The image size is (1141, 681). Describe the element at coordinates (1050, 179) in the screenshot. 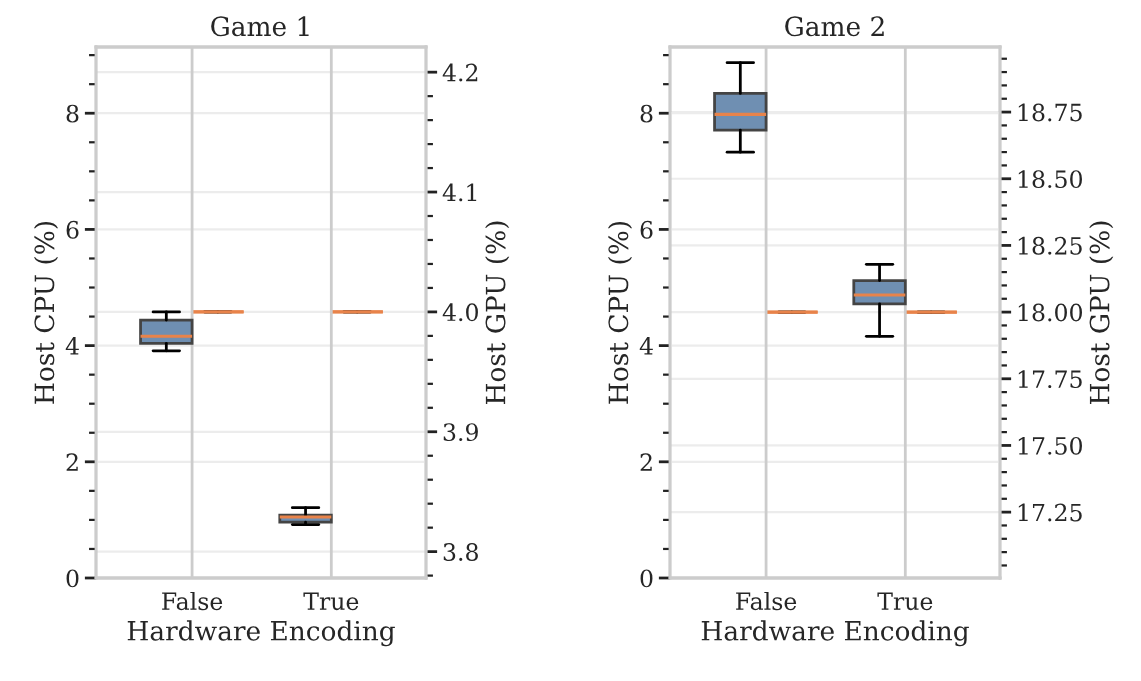

I see `y2-tick-label: 18.50` at that location.